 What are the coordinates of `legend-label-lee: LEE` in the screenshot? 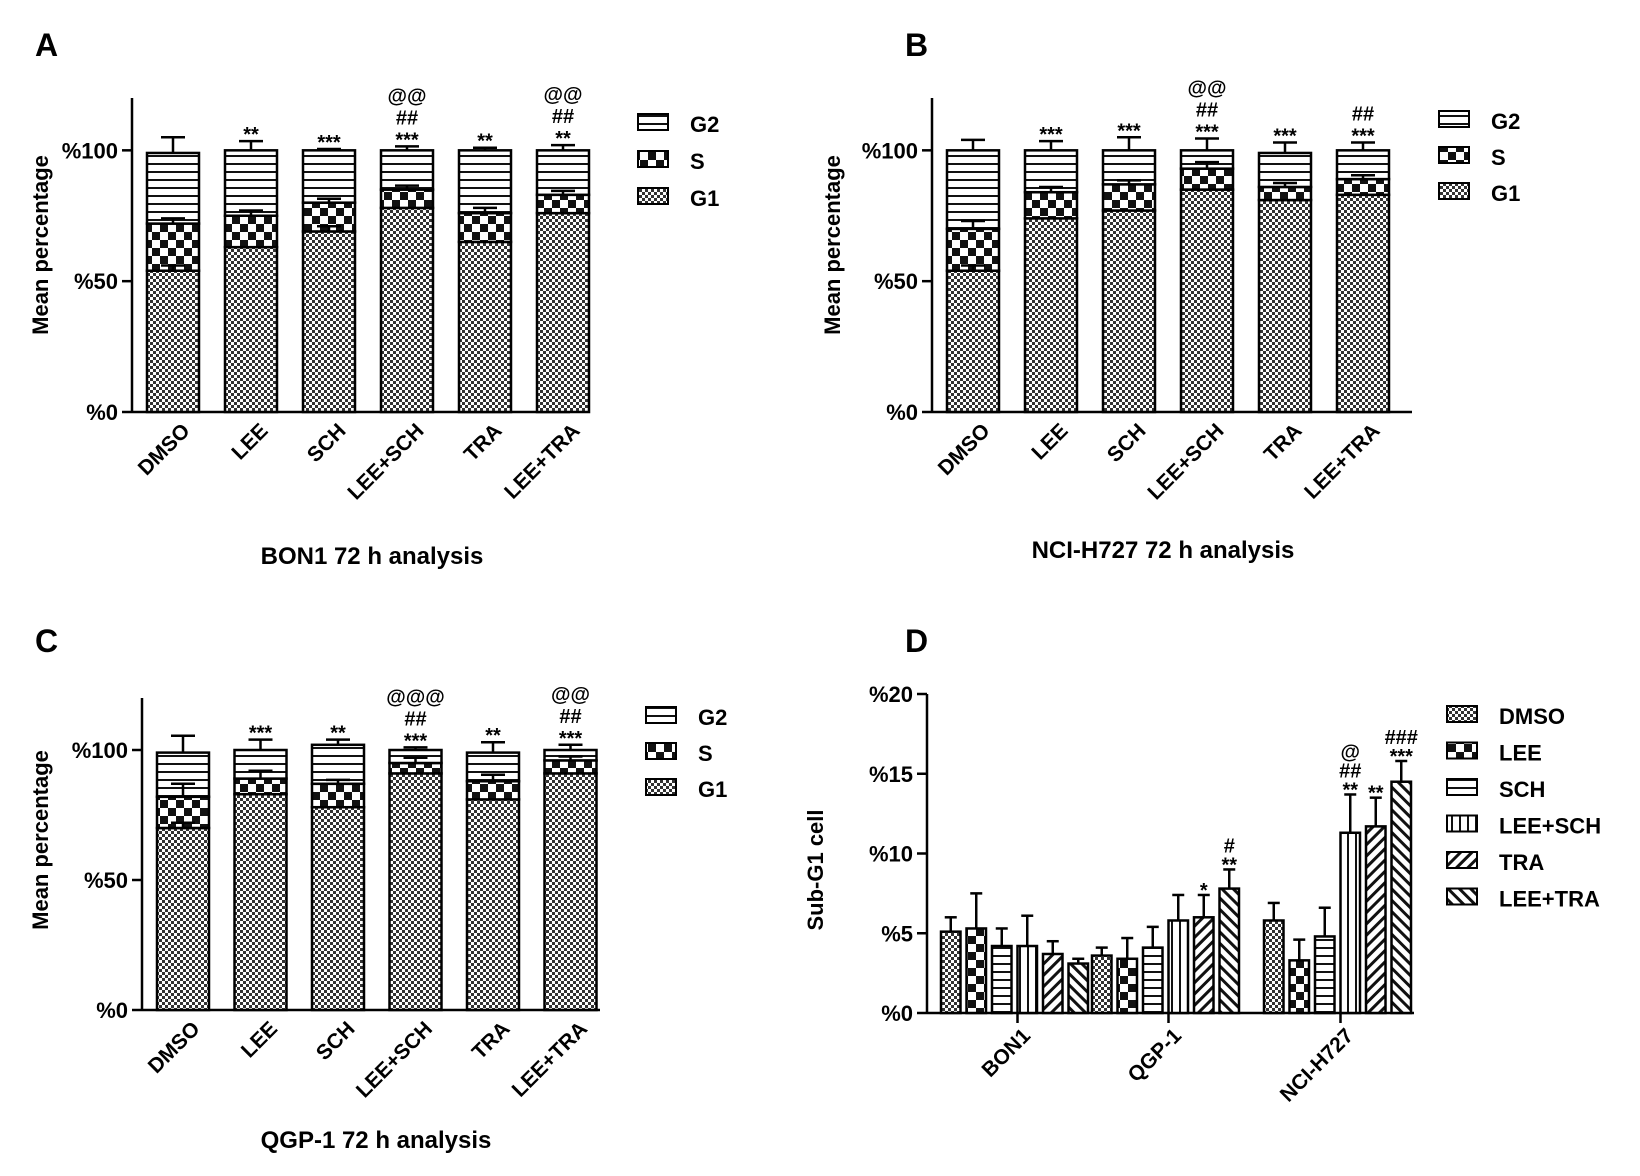 It's located at (1520, 753).